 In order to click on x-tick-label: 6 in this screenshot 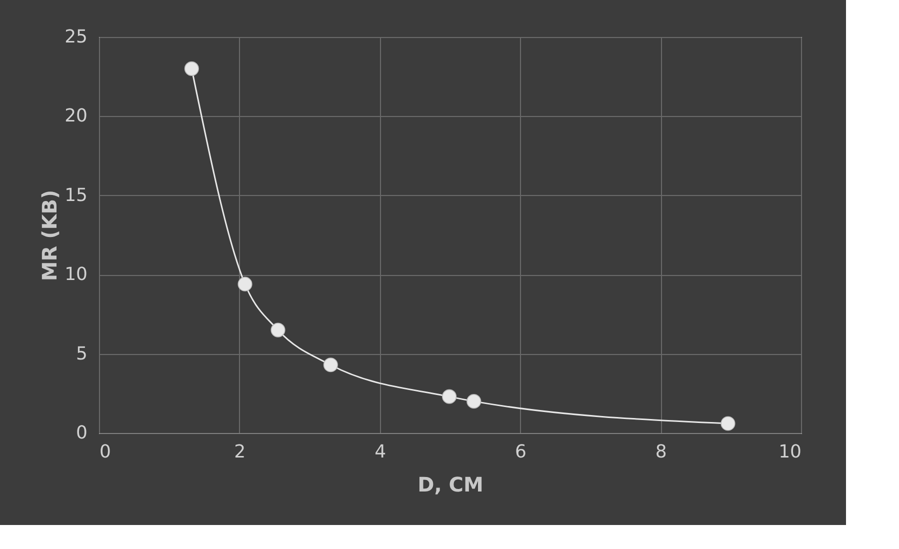, I will do `click(520, 452)`.